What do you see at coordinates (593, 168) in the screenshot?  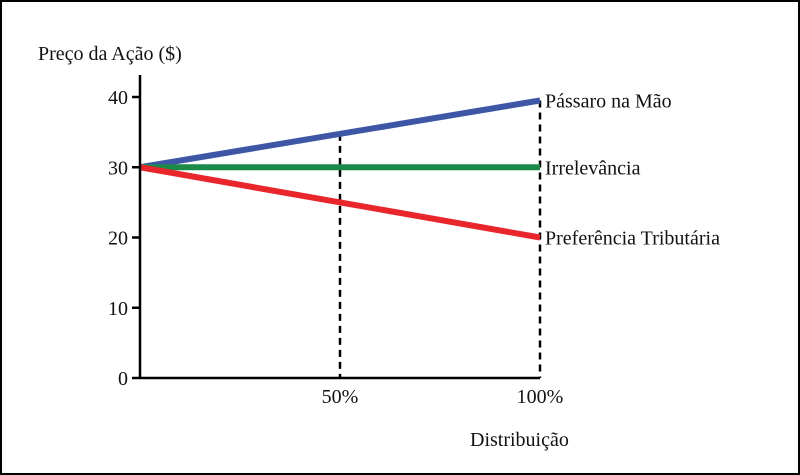 I see `series-label-irrelevancia: Irrelevância` at bounding box center [593, 168].